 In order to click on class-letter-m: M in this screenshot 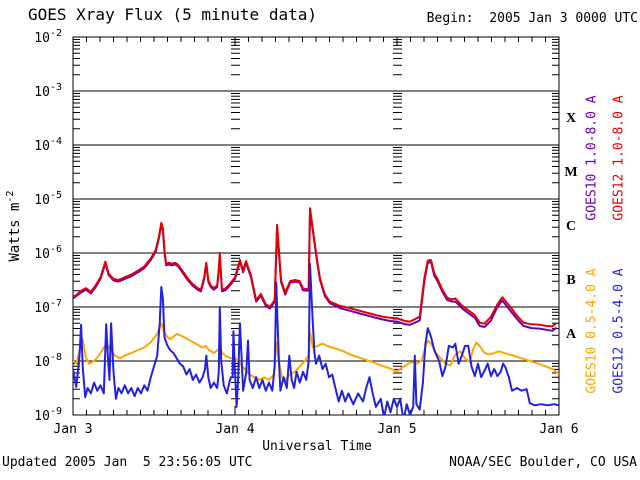, I will do `click(570, 172)`.